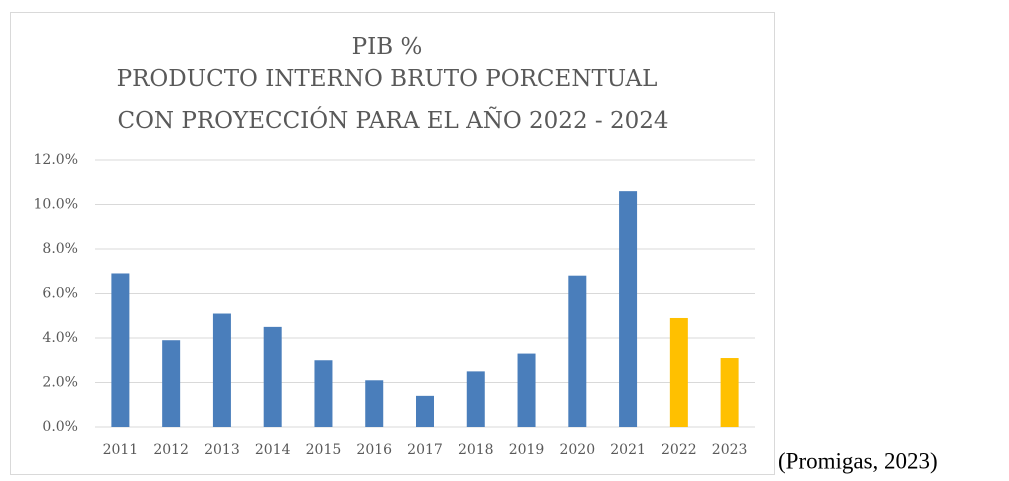 Image resolution: width=1009 pixels, height=481 pixels. I want to click on x-tick-label: 2018, so click(476, 450).